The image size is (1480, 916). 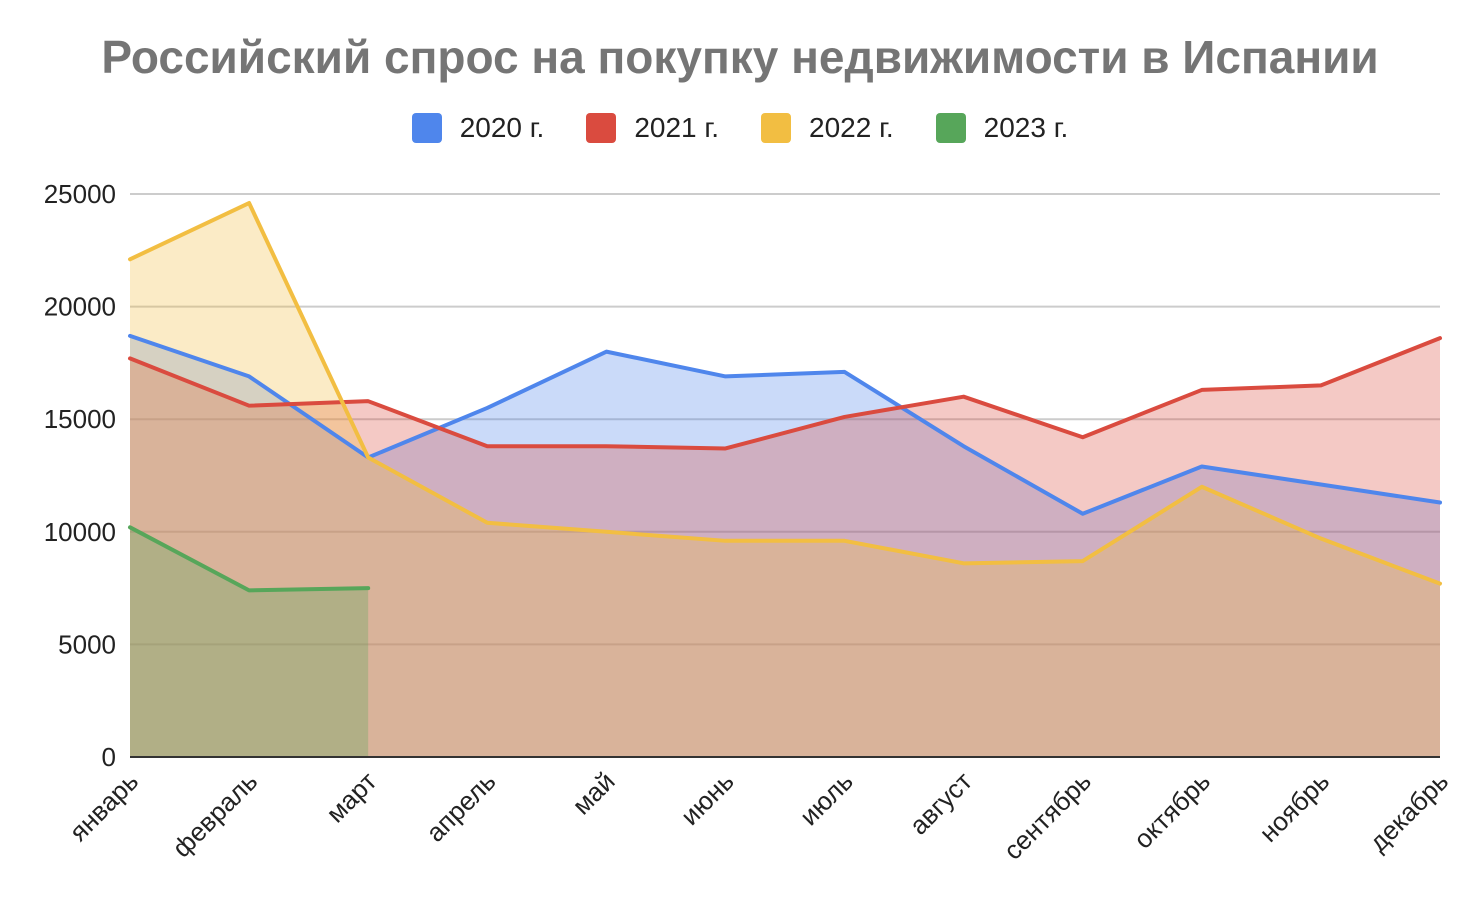 I want to click on legend-label-2020: 2020 г., so click(x=502, y=127).